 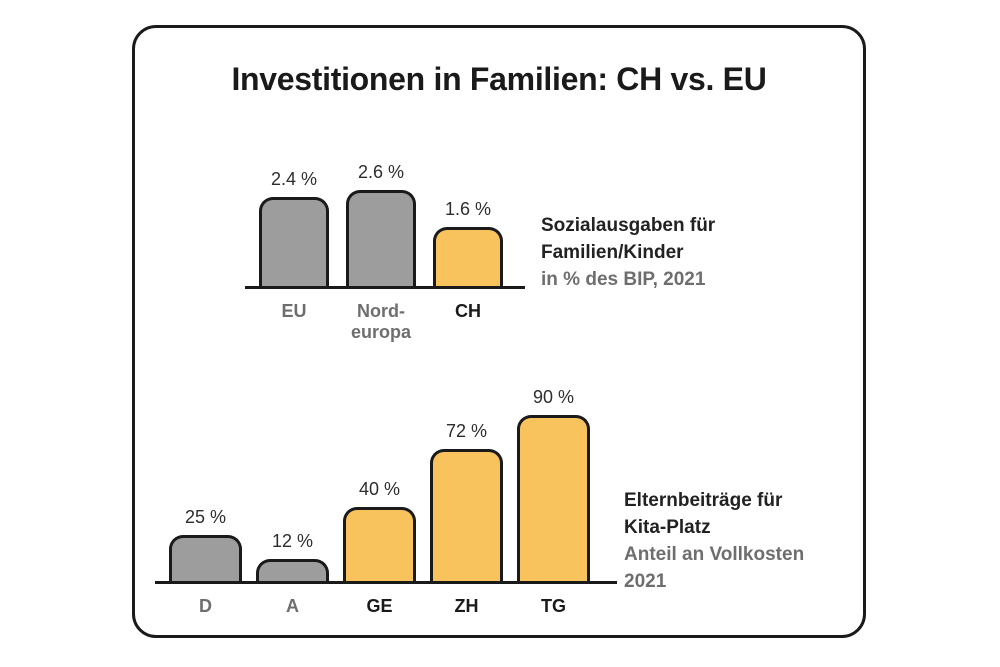 What do you see at coordinates (612, 252) in the screenshot?
I see `caption-line: Familien/Kinder` at bounding box center [612, 252].